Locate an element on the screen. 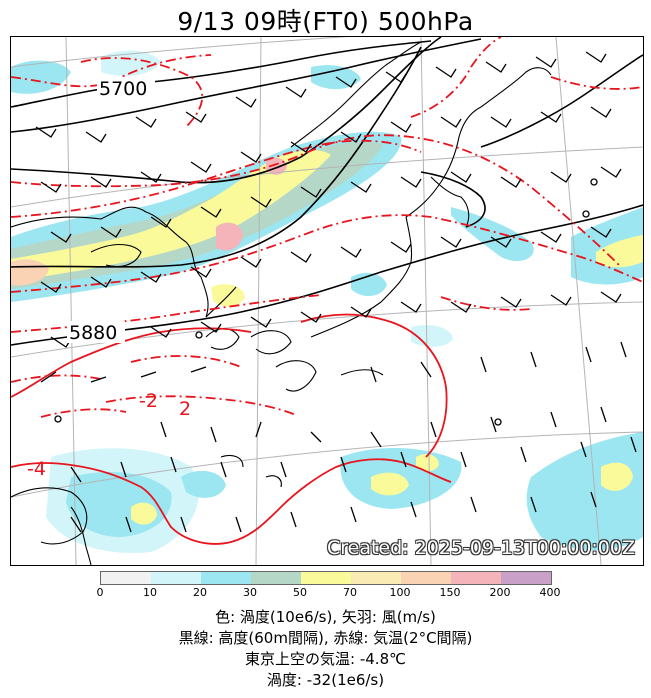 The height and width of the screenshot is (698, 651). caption-line-1: 色: 渦度(10e6/s), 矢羽: 風(m/s) is located at coordinates (325, 617).